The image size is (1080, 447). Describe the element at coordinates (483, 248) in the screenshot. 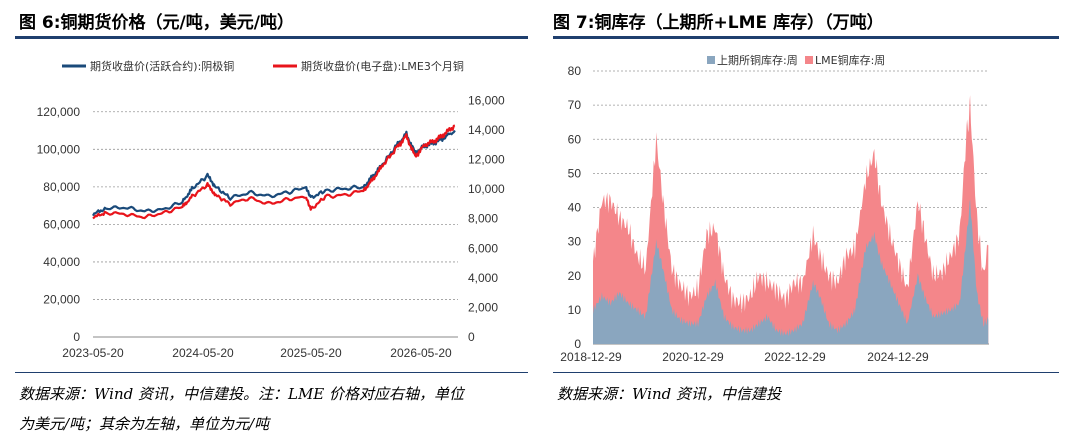

I see `right-y-tick-label: 6,000` at that location.